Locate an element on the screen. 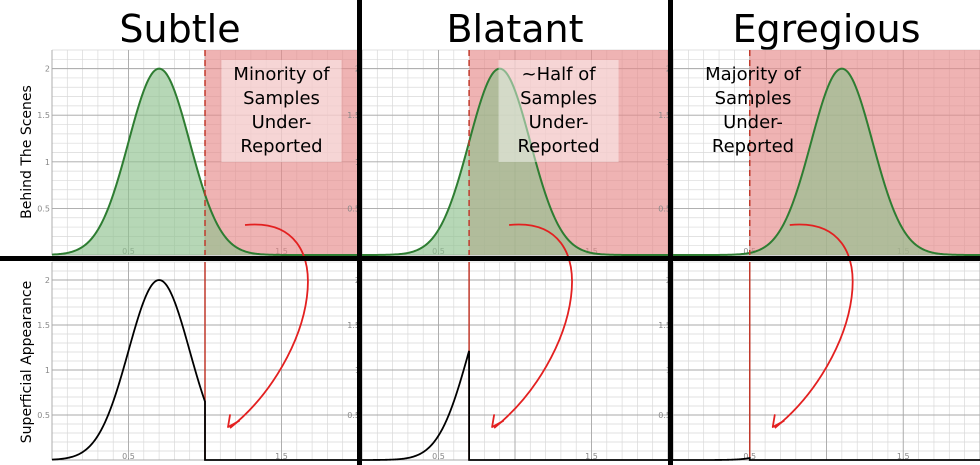  under-reported-region is located at coordinates (281, 152).